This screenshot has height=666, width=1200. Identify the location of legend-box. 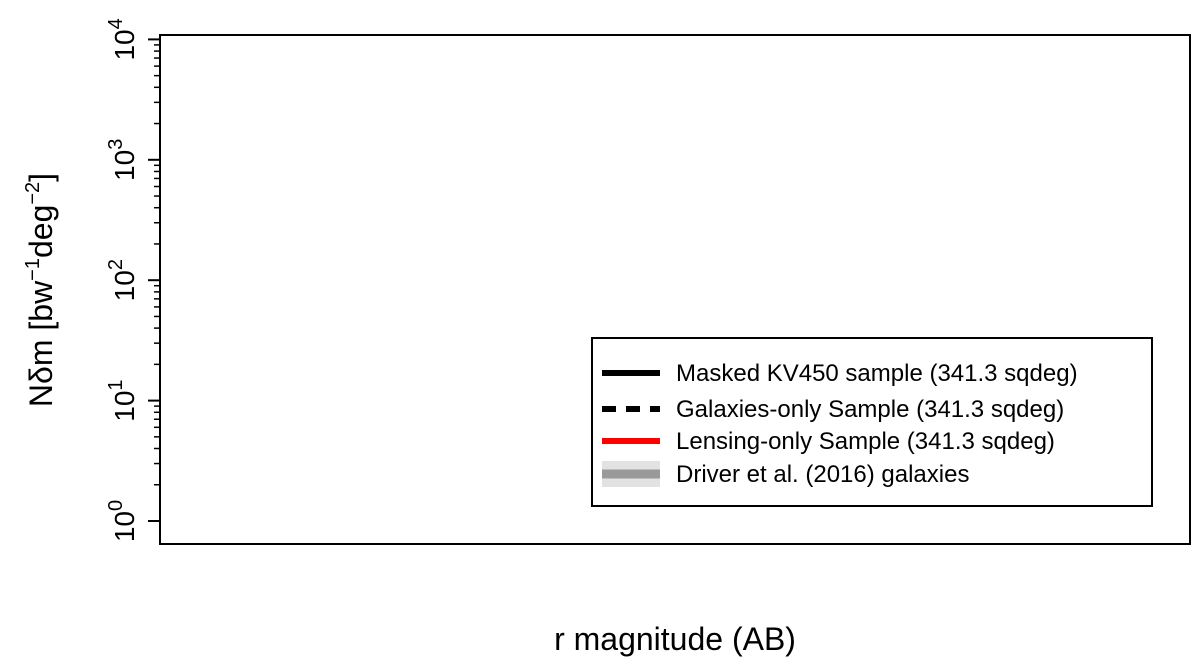
(872, 422).